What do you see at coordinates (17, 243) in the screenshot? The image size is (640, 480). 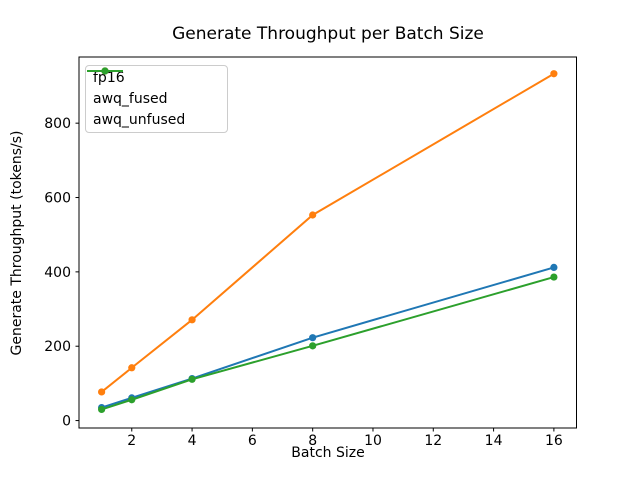 I see `y-axis-label: Generate Throughput (tokens/s)` at bounding box center [17, 243].